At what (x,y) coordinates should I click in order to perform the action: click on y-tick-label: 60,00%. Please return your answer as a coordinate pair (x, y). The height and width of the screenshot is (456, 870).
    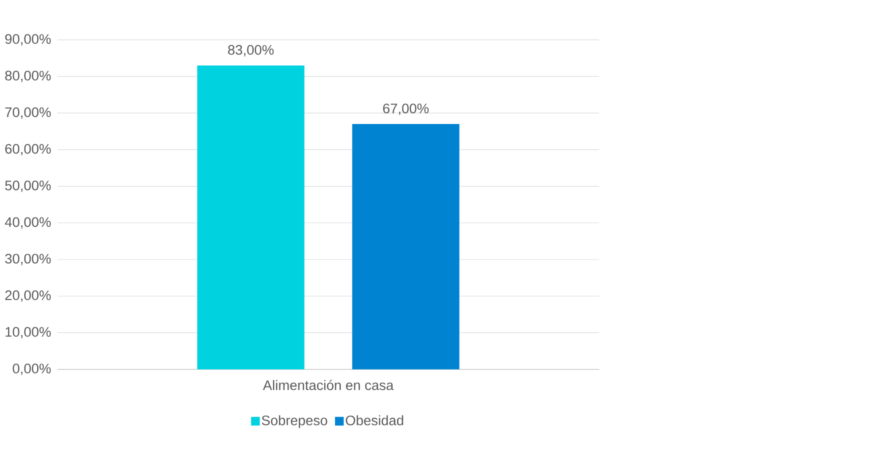
    Looking at the image, I should click on (28, 150).